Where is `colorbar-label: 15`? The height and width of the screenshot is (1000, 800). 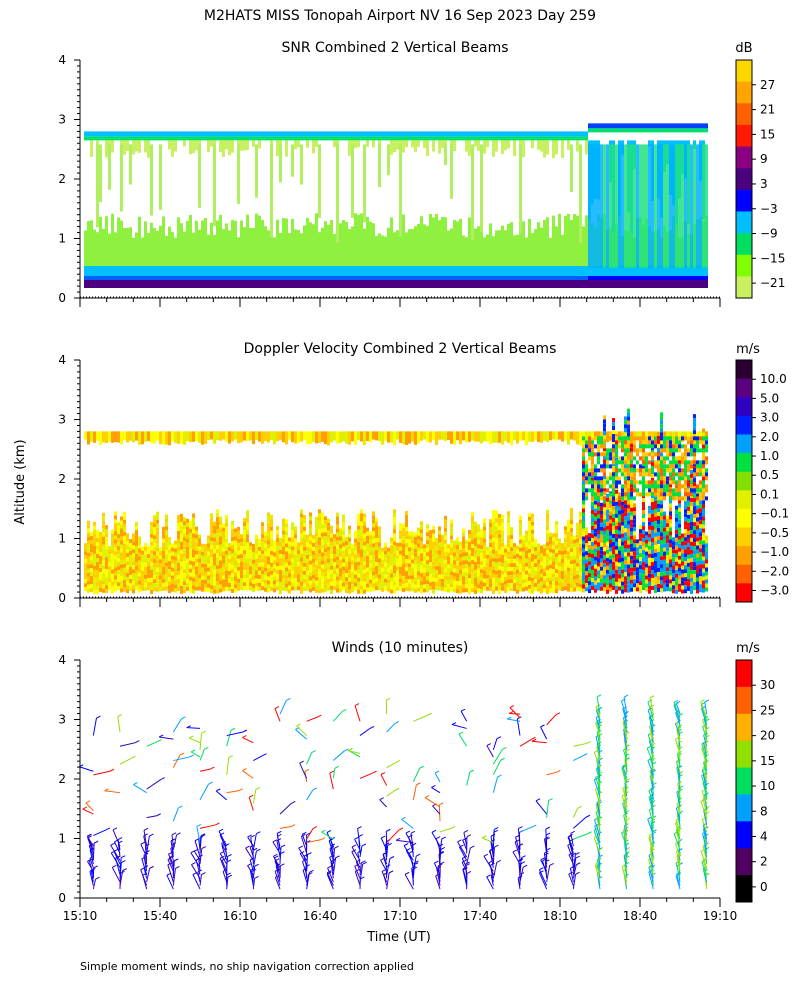
colorbar-label: 15 is located at coordinates (767, 134).